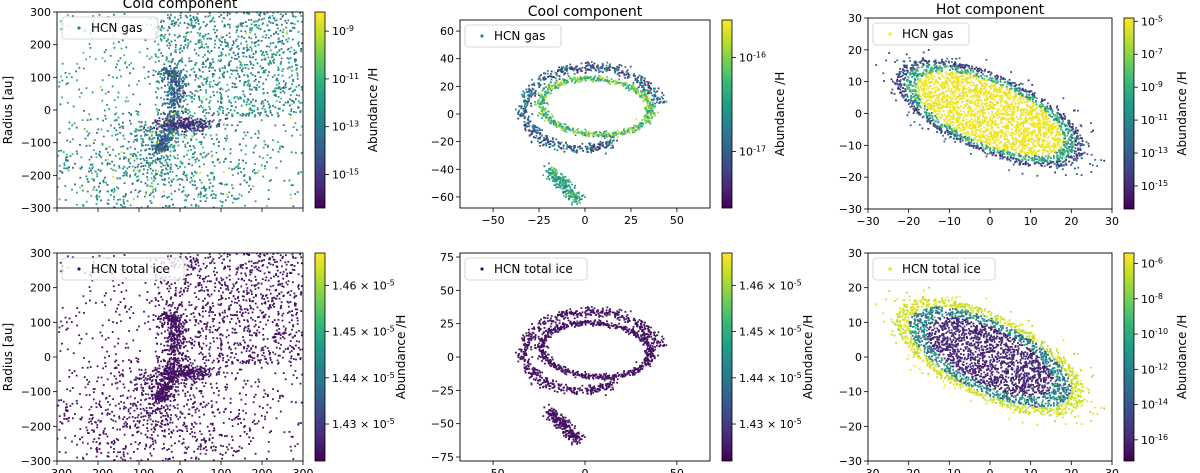  Describe the element at coordinates (752, 151) in the screenshot. I see `colorbar-tick-label: 10-17` at that location.